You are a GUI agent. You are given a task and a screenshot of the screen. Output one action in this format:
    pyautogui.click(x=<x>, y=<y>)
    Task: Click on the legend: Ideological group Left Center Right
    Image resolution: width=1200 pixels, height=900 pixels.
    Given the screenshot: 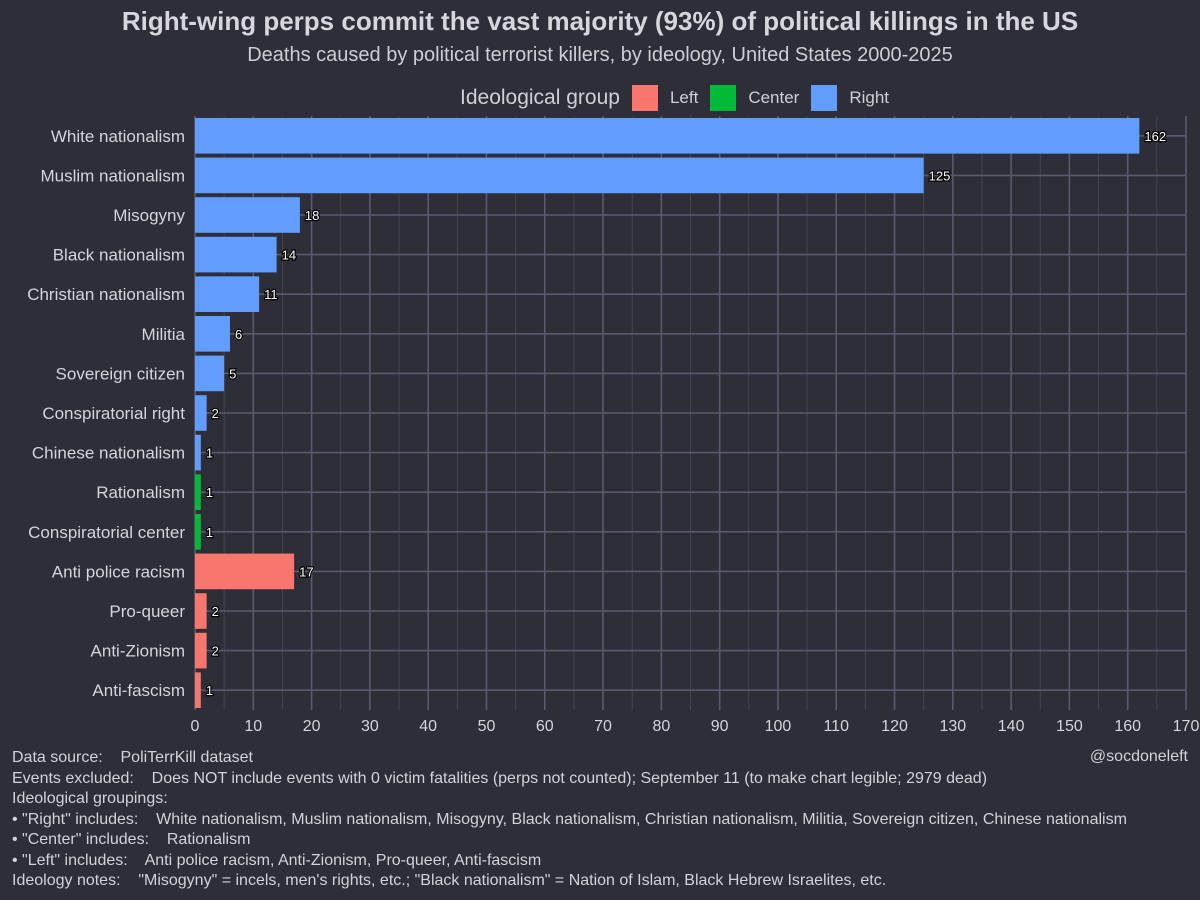 What is the action you would take?
    pyautogui.click(x=680, y=98)
    